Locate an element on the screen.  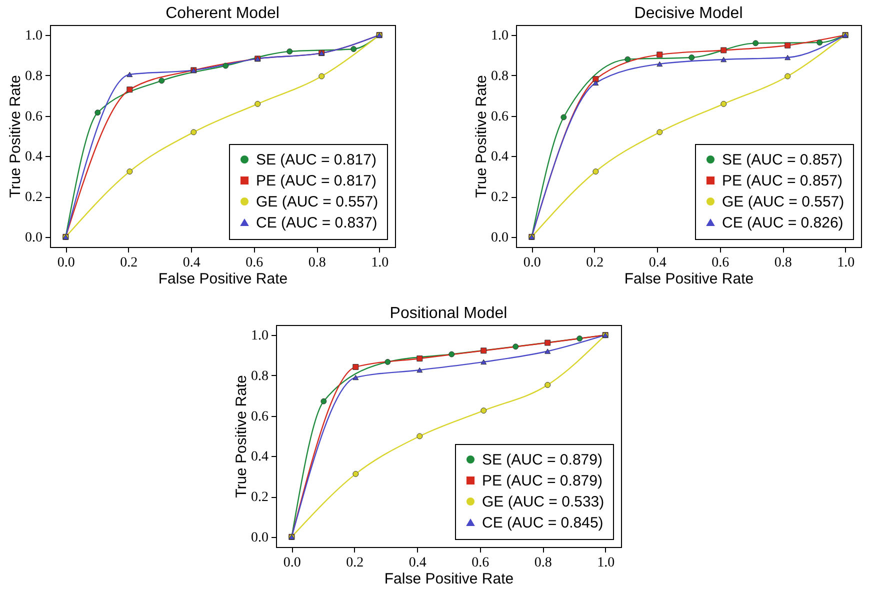
legend-label: SE (AUC = 0.879) is located at coordinates (542, 460).